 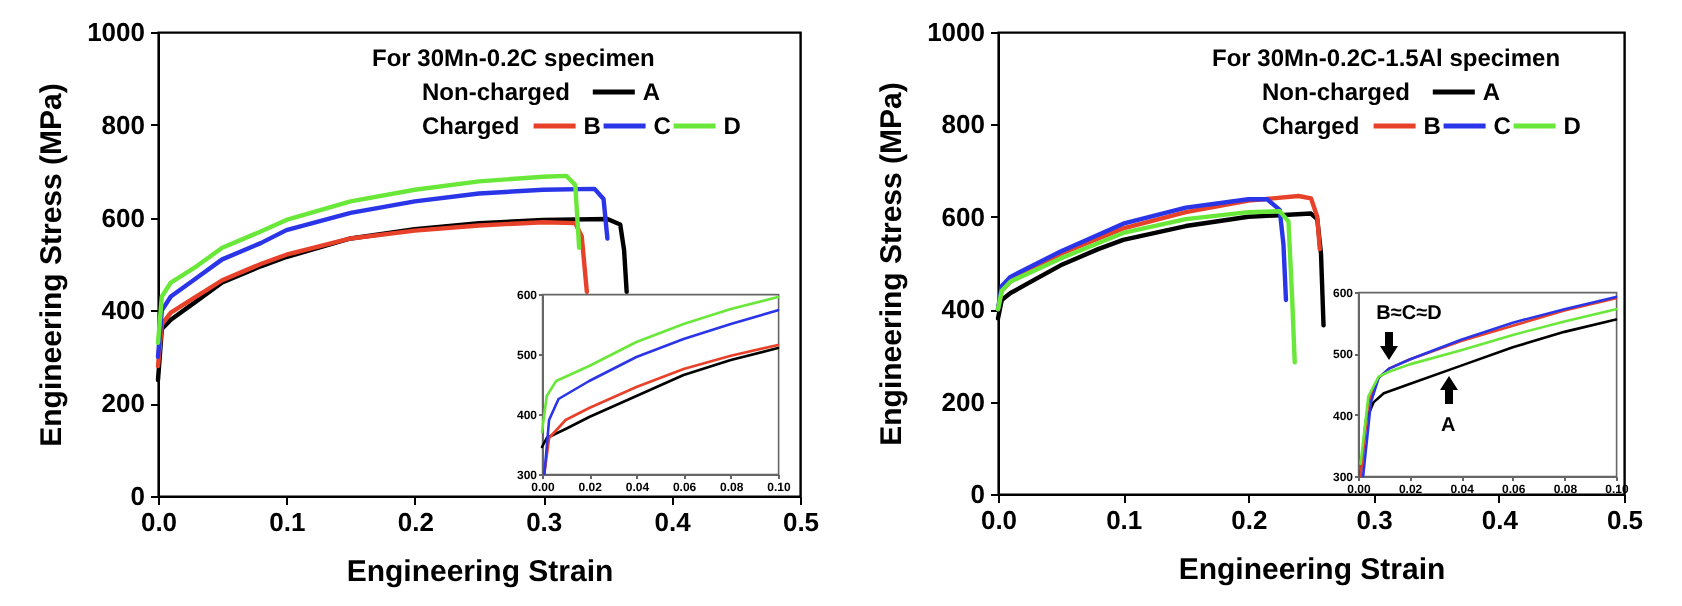 What do you see at coordinates (513, 58) in the screenshot?
I see `legend-title: For 30Mn-0.2C specimen` at bounding box center [513, 58].